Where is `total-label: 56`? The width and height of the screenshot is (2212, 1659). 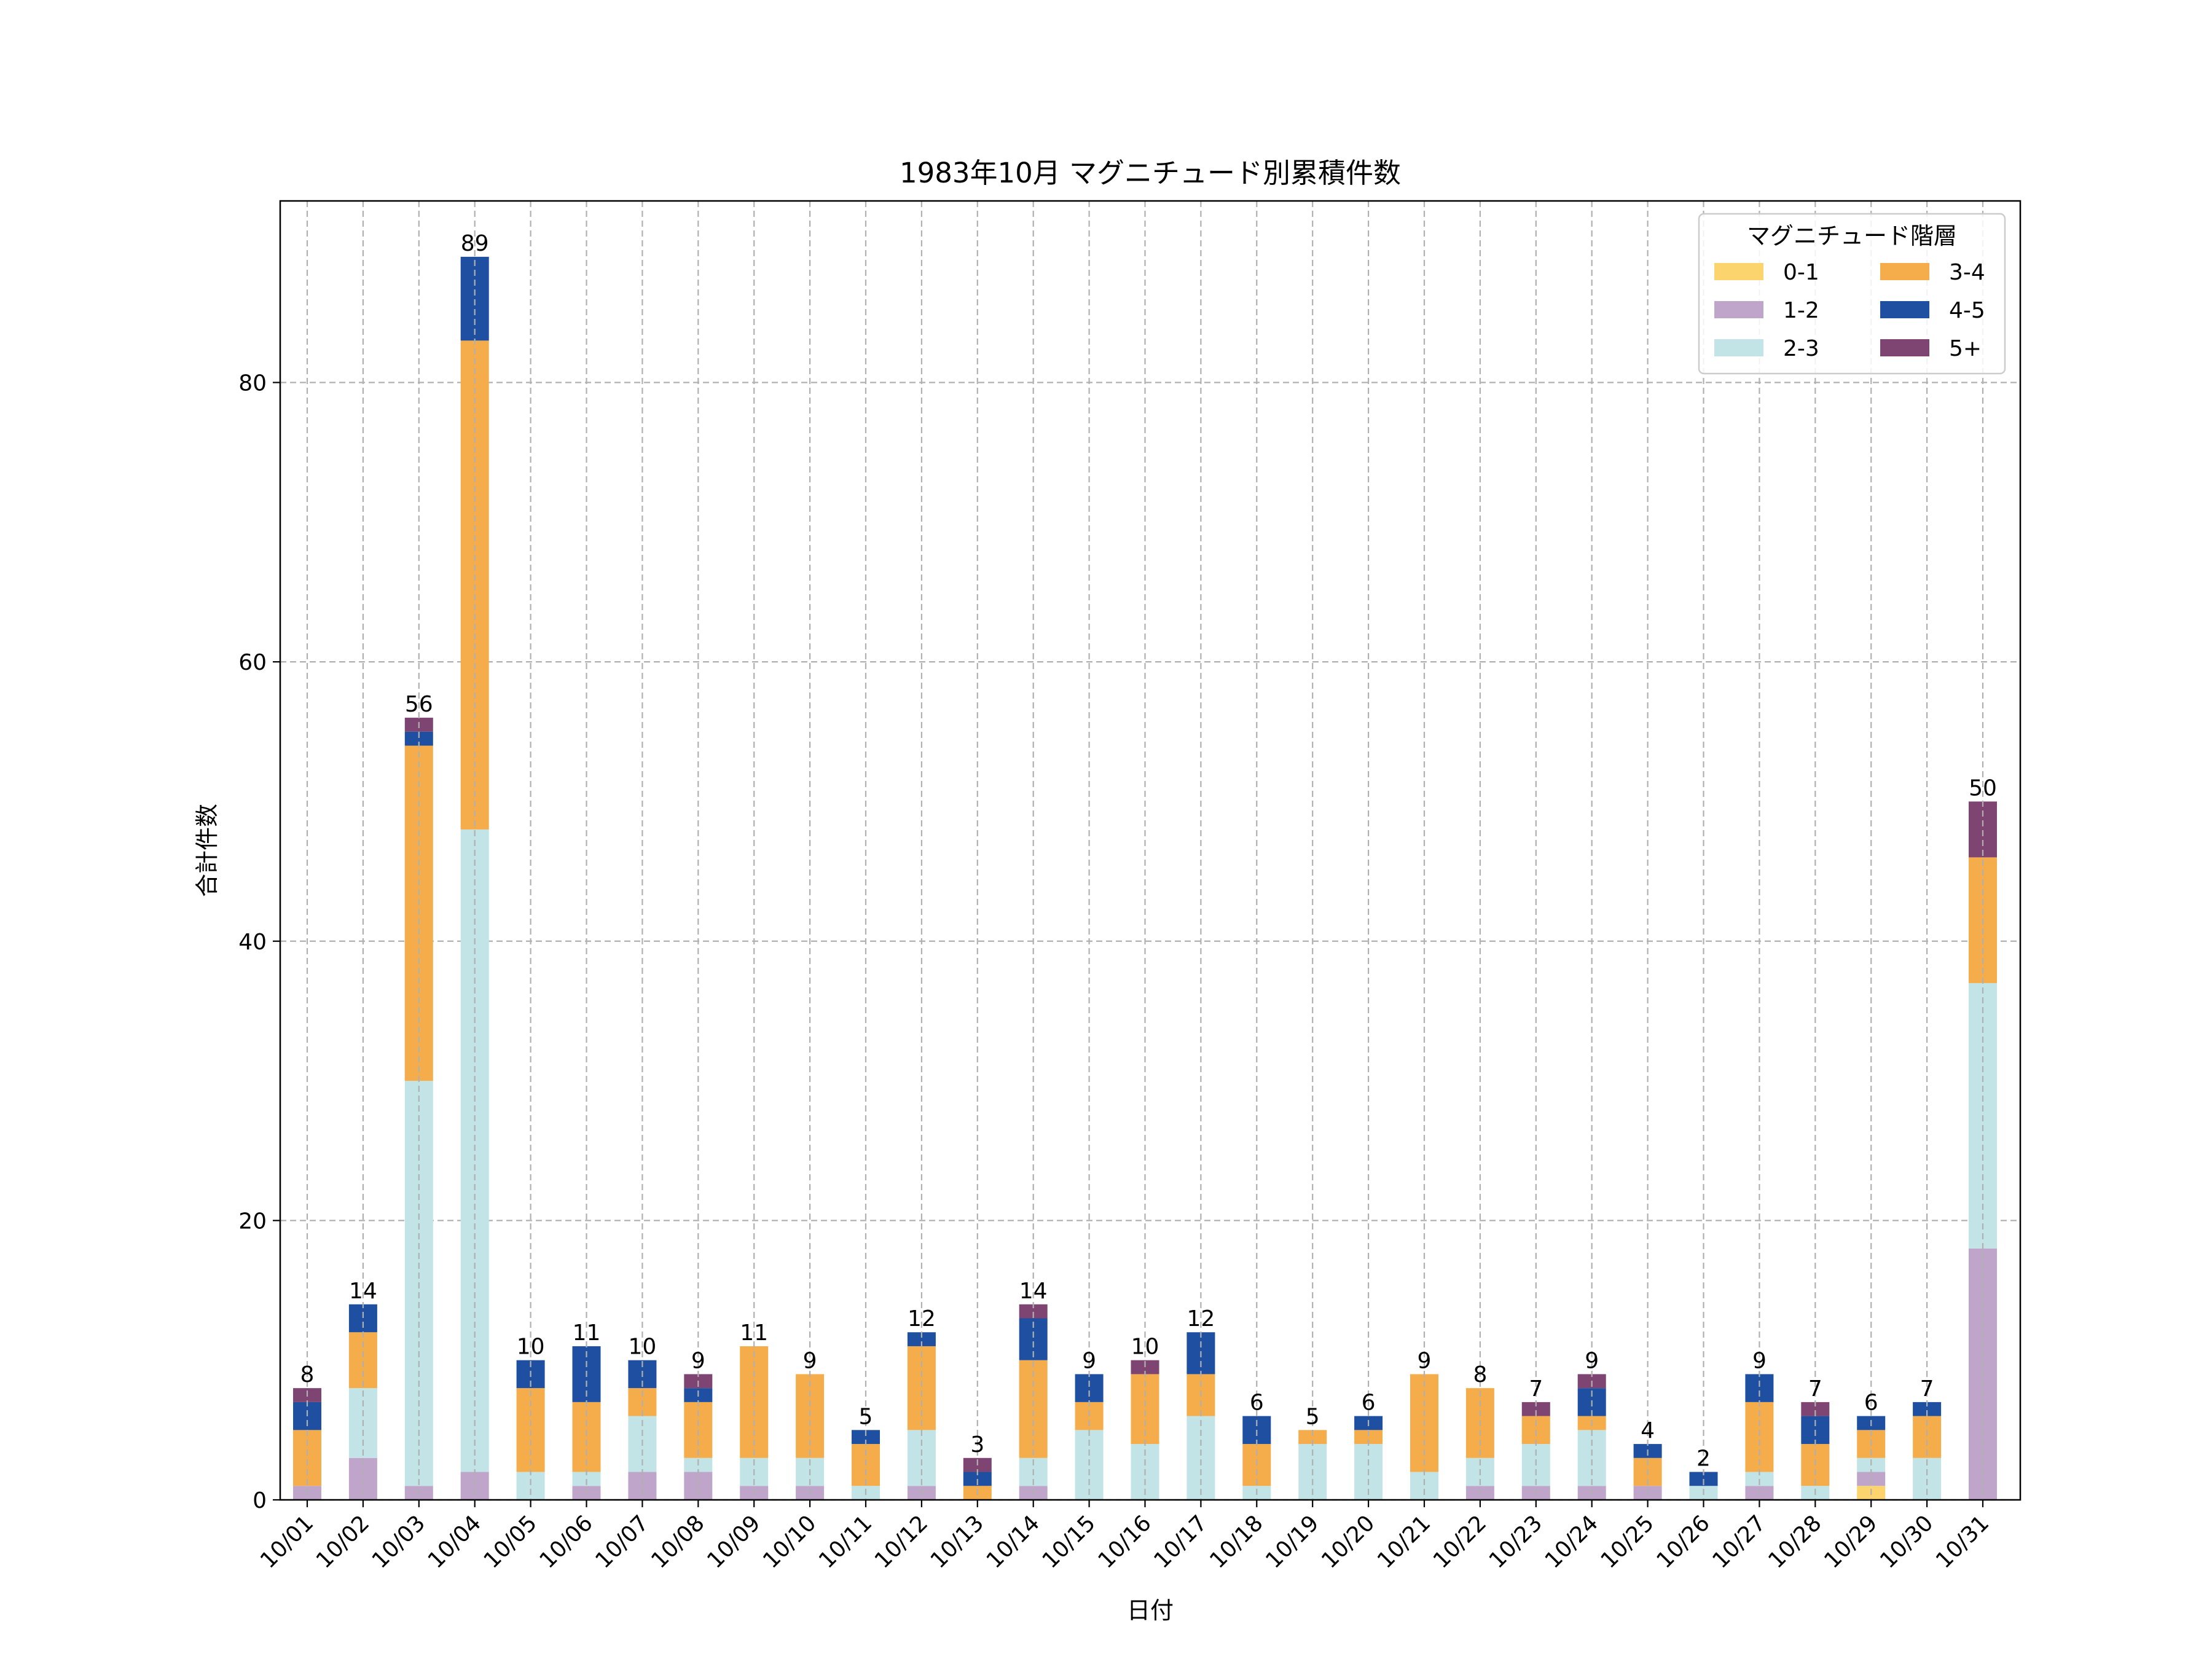 total-label: 56 is located at coordinates (419, 704).